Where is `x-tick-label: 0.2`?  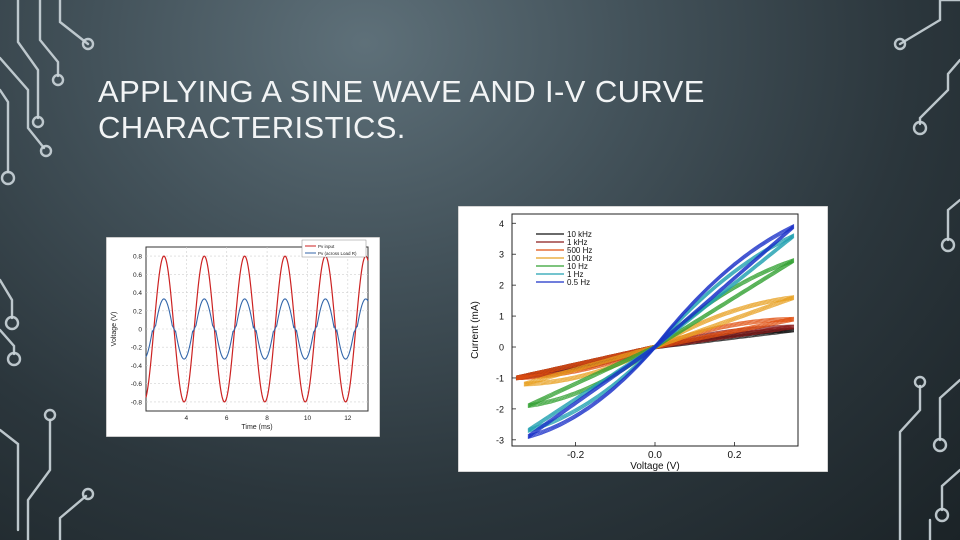
x-tick-label: 0.2 is located at coordinates (734, 455).